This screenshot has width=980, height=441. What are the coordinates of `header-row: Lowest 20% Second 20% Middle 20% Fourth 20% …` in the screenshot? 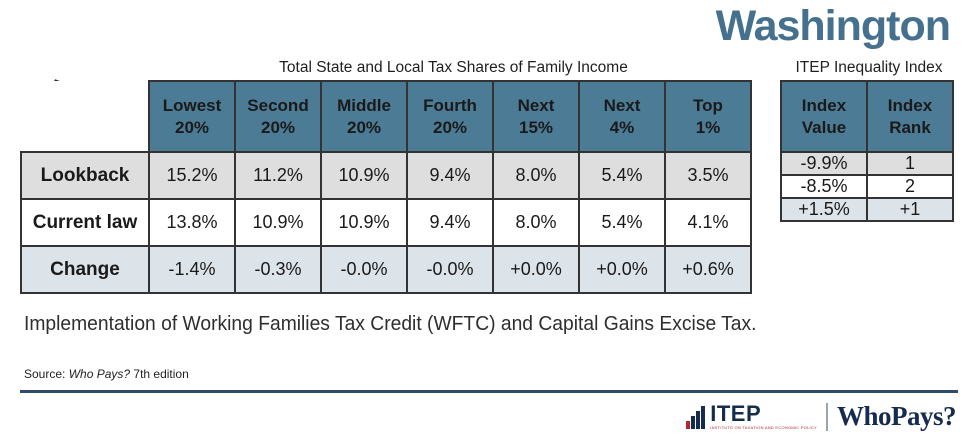 It's located at (386, 116).